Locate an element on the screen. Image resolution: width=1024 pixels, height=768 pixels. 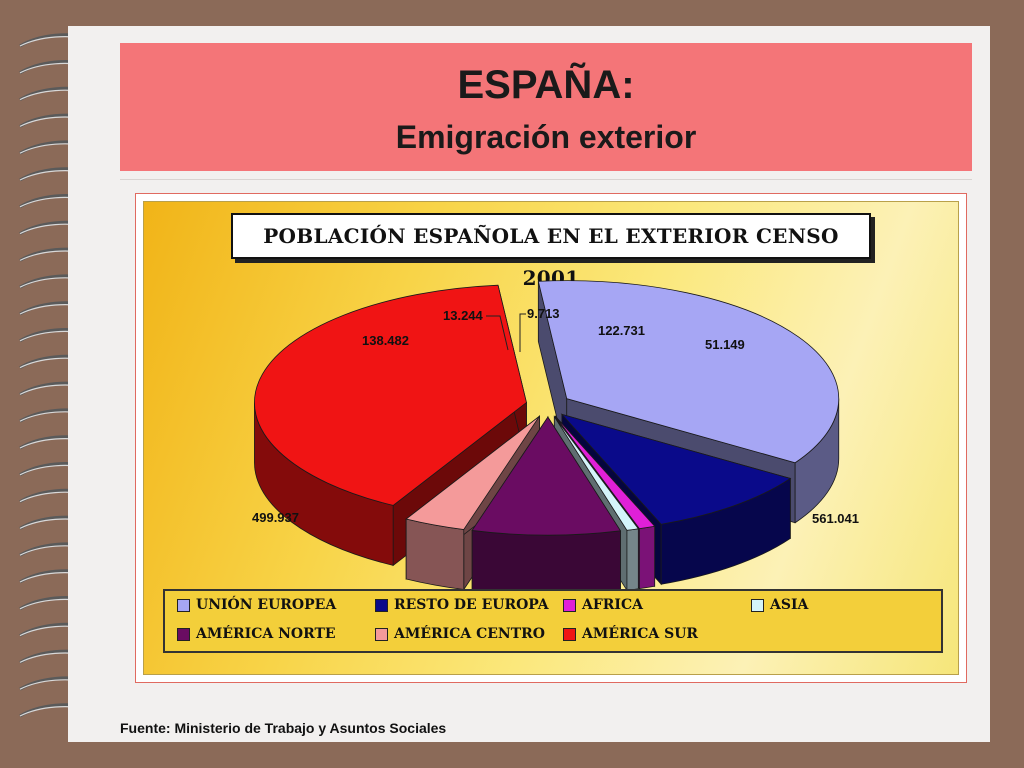
pie-slice-america-norte is located at coordinates (546, 505).